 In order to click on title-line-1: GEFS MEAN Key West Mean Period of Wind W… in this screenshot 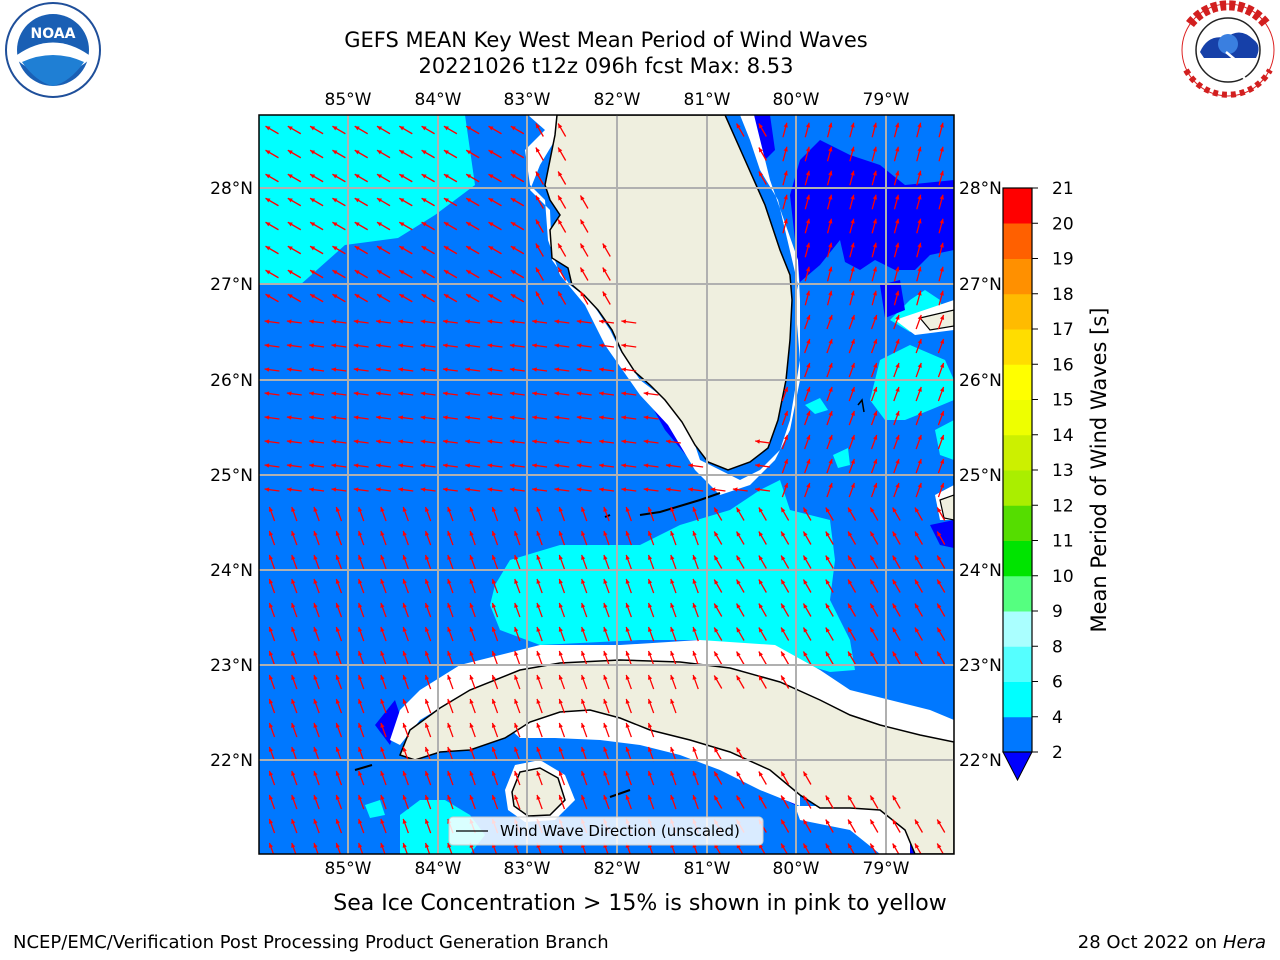, I will do `click(606, 40)`.